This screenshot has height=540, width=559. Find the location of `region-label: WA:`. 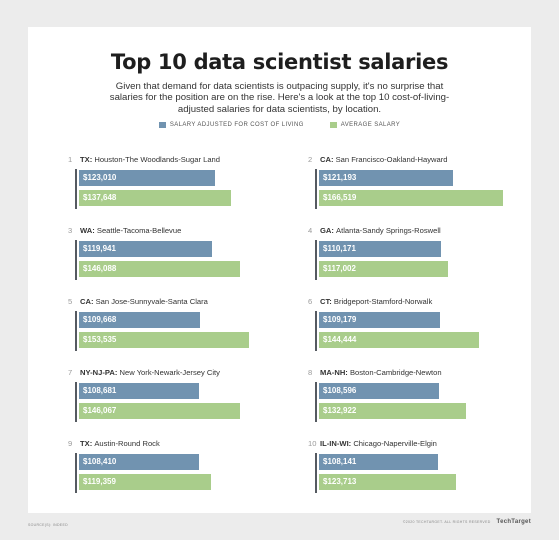

region-label: WA: is located at coordinates (88, 230).